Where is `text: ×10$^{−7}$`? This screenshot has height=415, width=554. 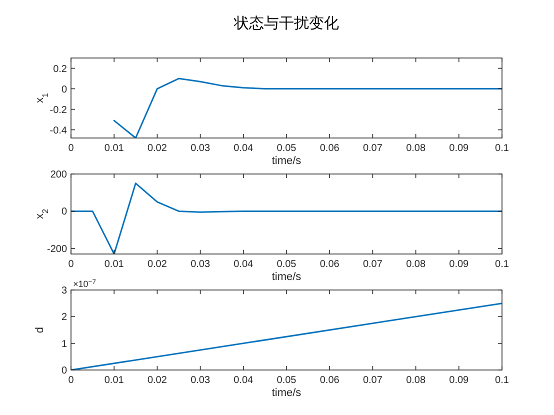
text: ×10$^{−7}$ is located at coordinates (84, 283).